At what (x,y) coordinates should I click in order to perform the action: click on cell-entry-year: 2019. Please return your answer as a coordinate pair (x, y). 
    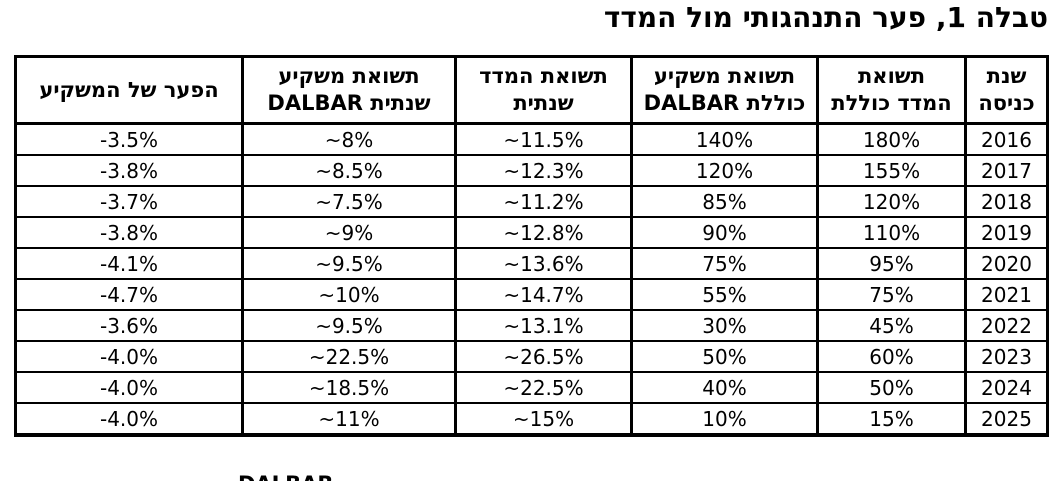
    Looking at the image, I should click on (1006, 232).